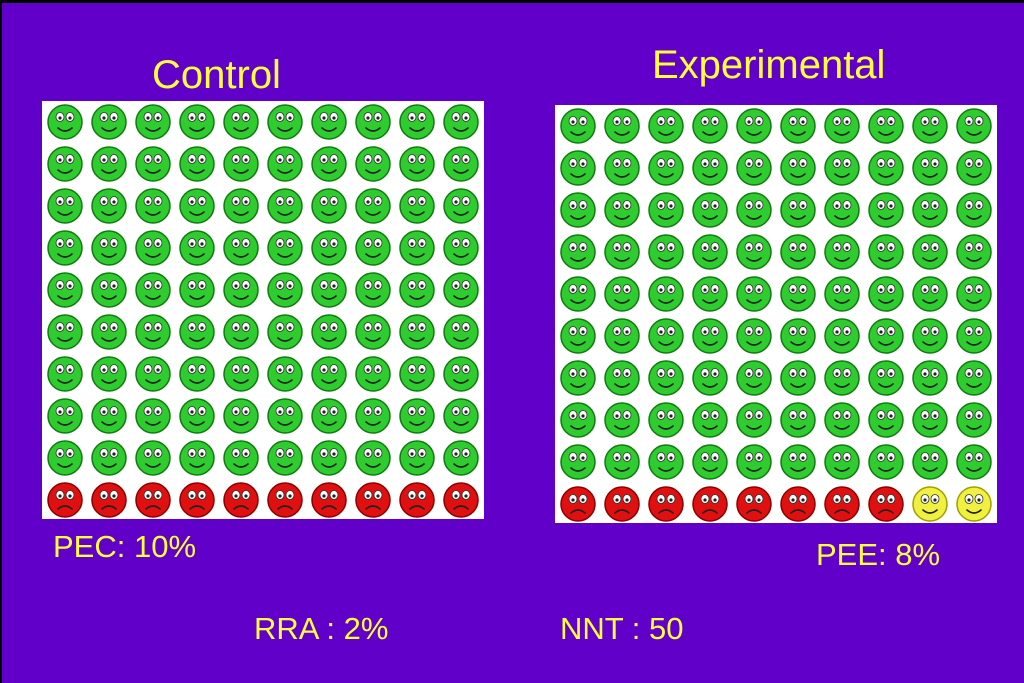 The height and width of the screenshot is (683, 1024). I want to click on pee-label: PEE: 8%, so click(878, 554).